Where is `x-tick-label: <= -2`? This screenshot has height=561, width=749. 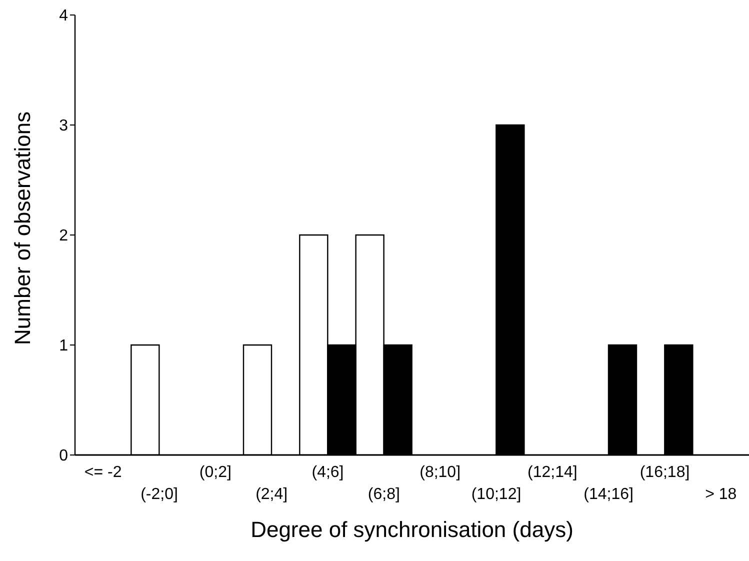
x-tick-label: <= -2 is located at coordinates (103, 472).